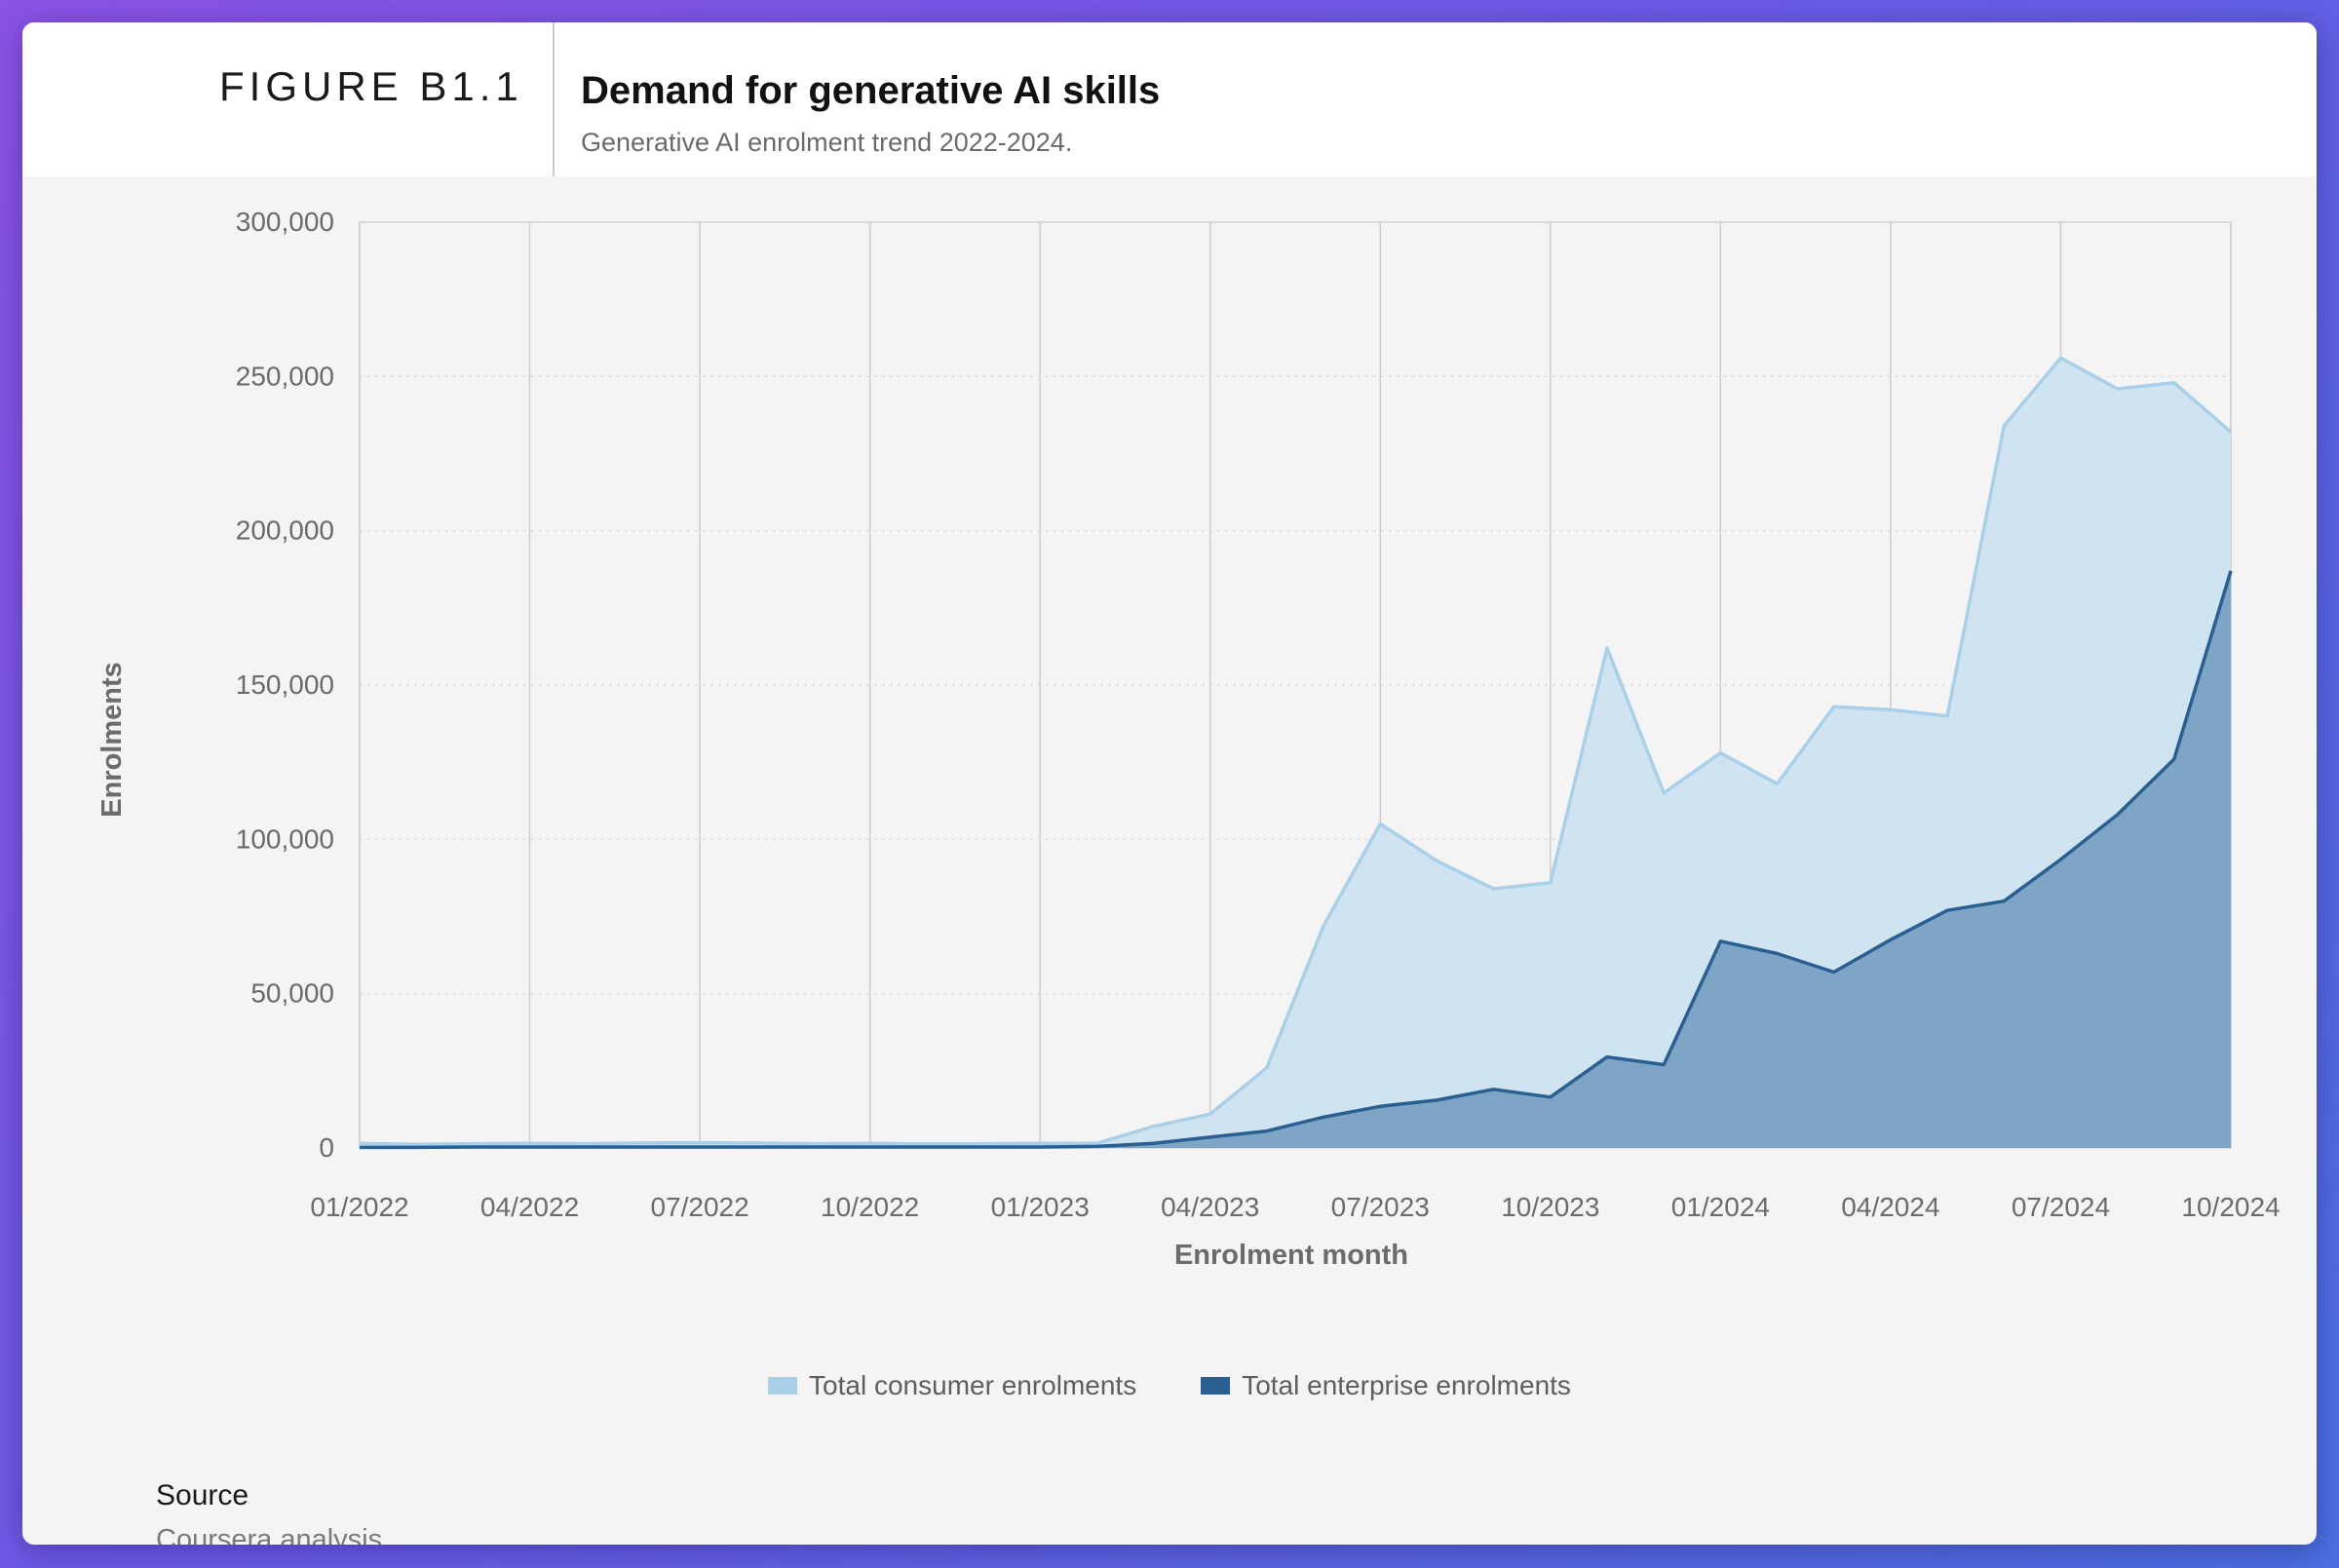 The image size is (2339, 1568). I want to click on y-axis-label: Enrolments, so click(112, 740).